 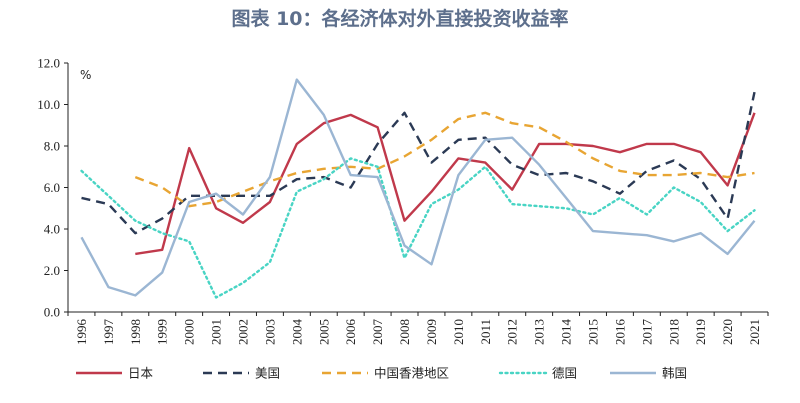 I want to click on x-tick-label: 2021, so click(x=754, y=332).